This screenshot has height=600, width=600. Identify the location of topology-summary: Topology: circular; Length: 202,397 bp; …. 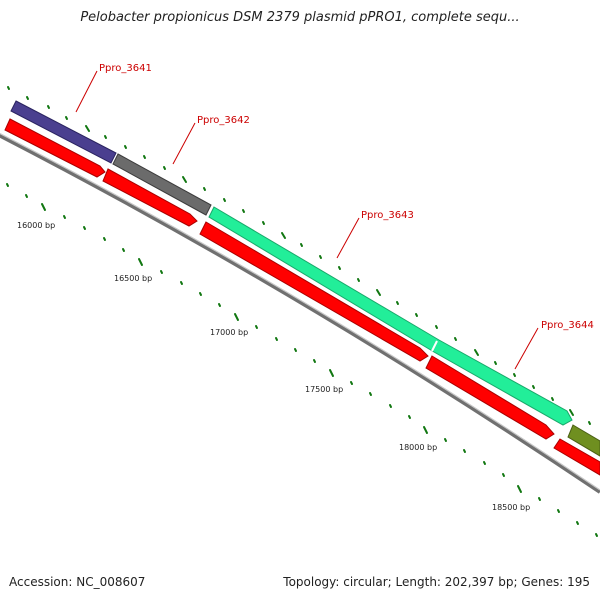
(436, 582).